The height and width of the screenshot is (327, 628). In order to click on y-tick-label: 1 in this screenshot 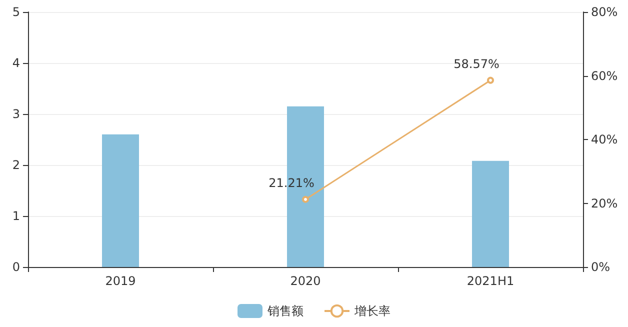, I will do `click(16, 216)`.